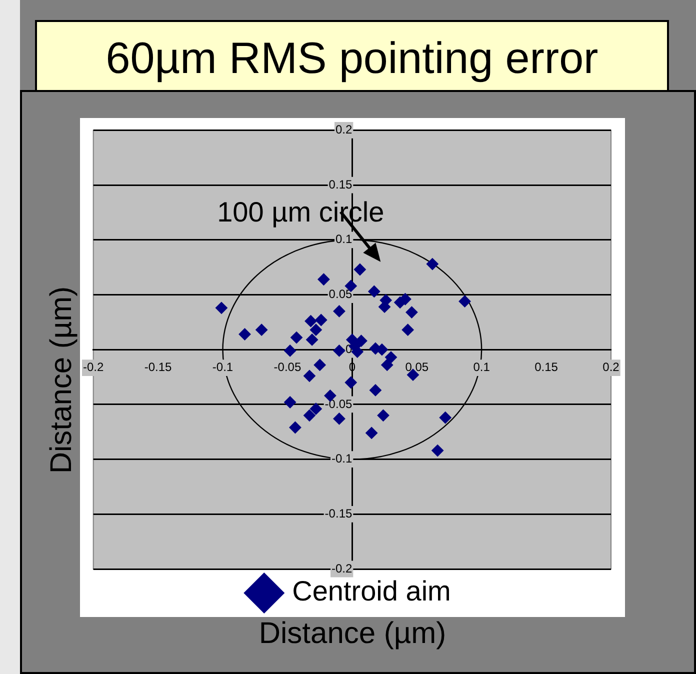  I want to click on x-tick-label: -0.15, so click(158, 367).